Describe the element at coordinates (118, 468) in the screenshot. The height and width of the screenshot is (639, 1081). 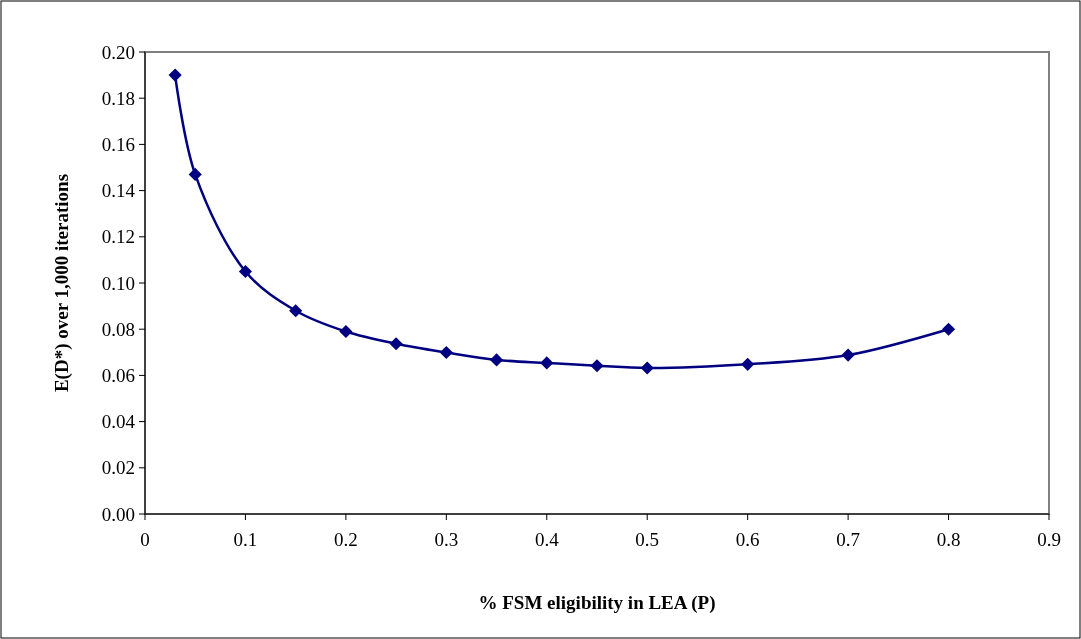
I see `y-tick-label: 0.02` at that location.